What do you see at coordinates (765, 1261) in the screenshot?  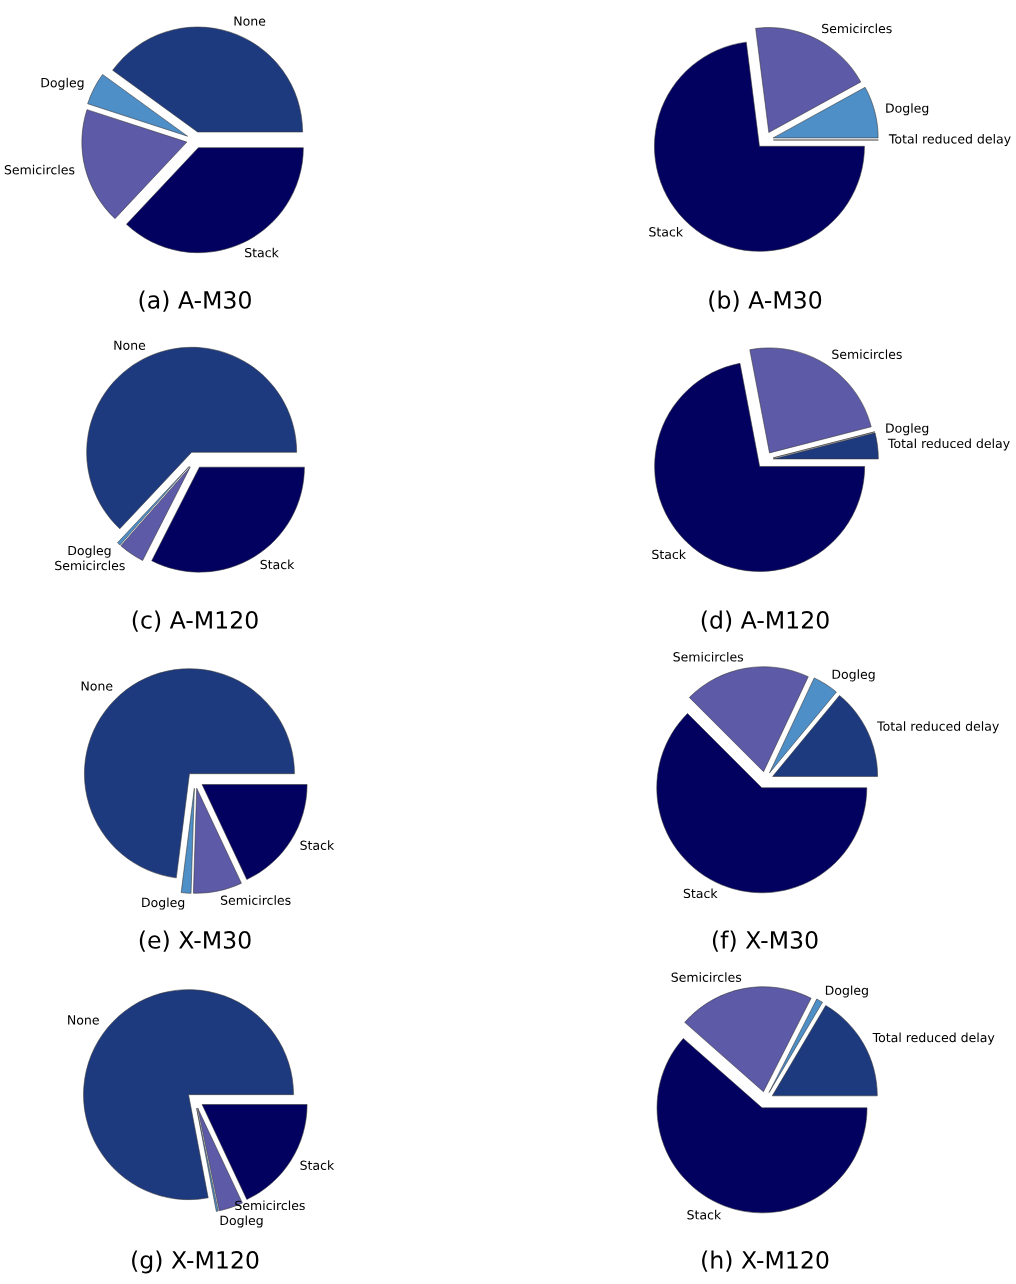 I see `text: (h) X-M120` at bounding box center [765, 1261].